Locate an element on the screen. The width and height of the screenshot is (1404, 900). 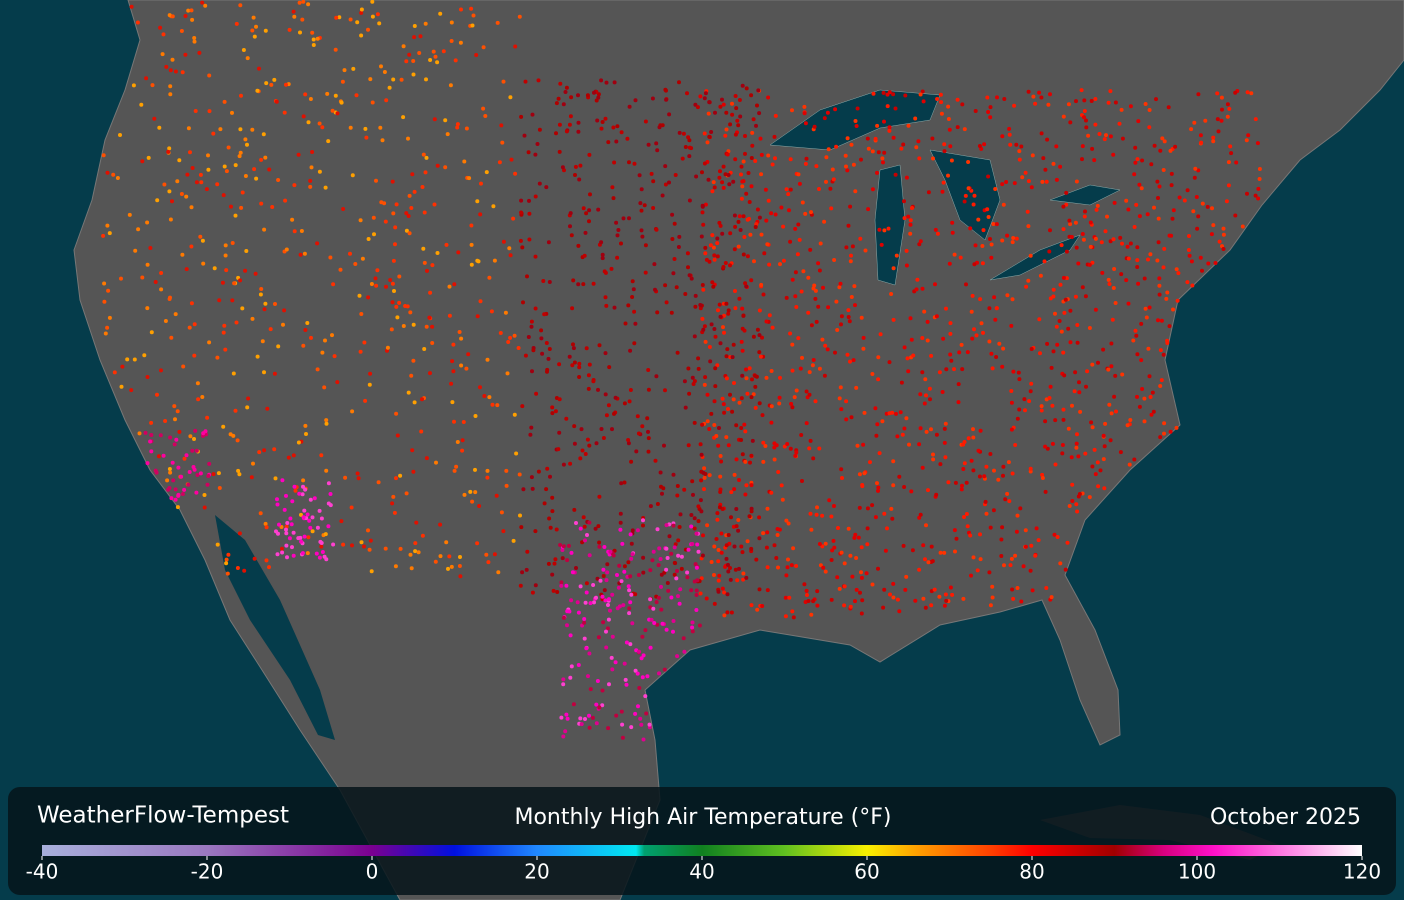
tick-label: 40 is located at coordinates (701, 872).